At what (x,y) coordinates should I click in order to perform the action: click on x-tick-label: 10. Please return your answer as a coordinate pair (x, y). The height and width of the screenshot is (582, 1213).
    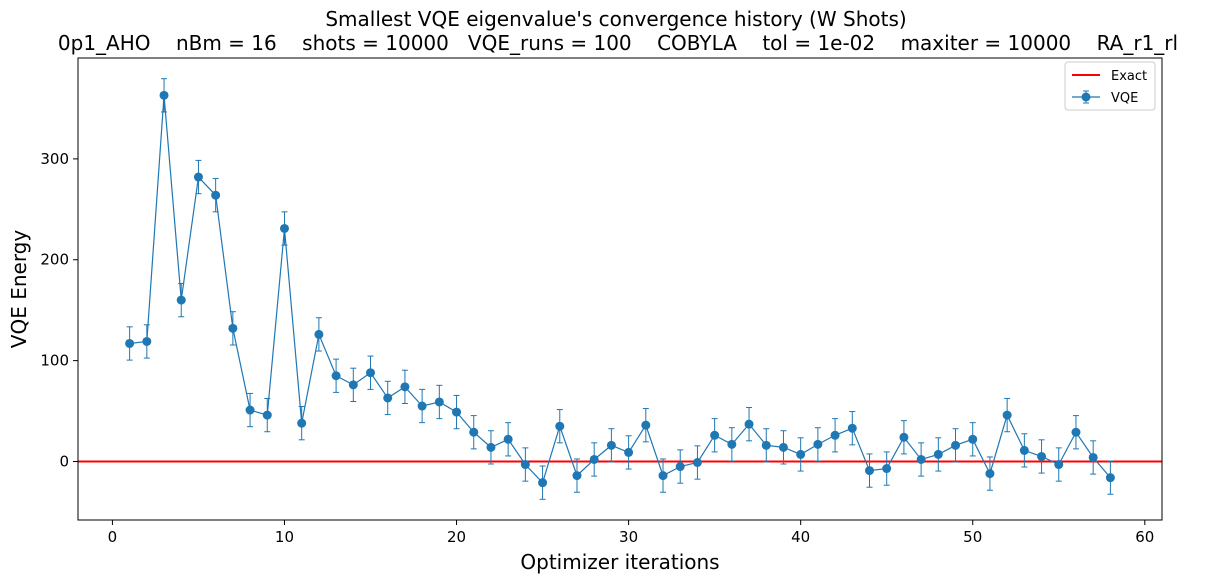
    Looking at the image, I should click on (284, 537).